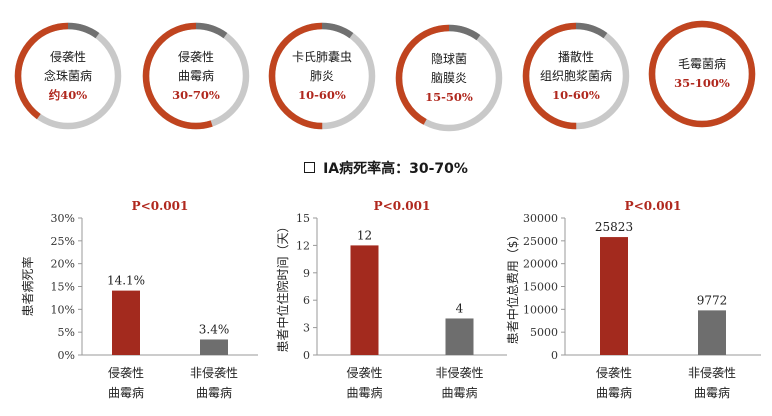 The width and height of the screenshot is (772, 416). What do you see at coordinates (540, 218) in the screenshot?
I see `y-tick-label: 30000` at bounding box center [540, 218].